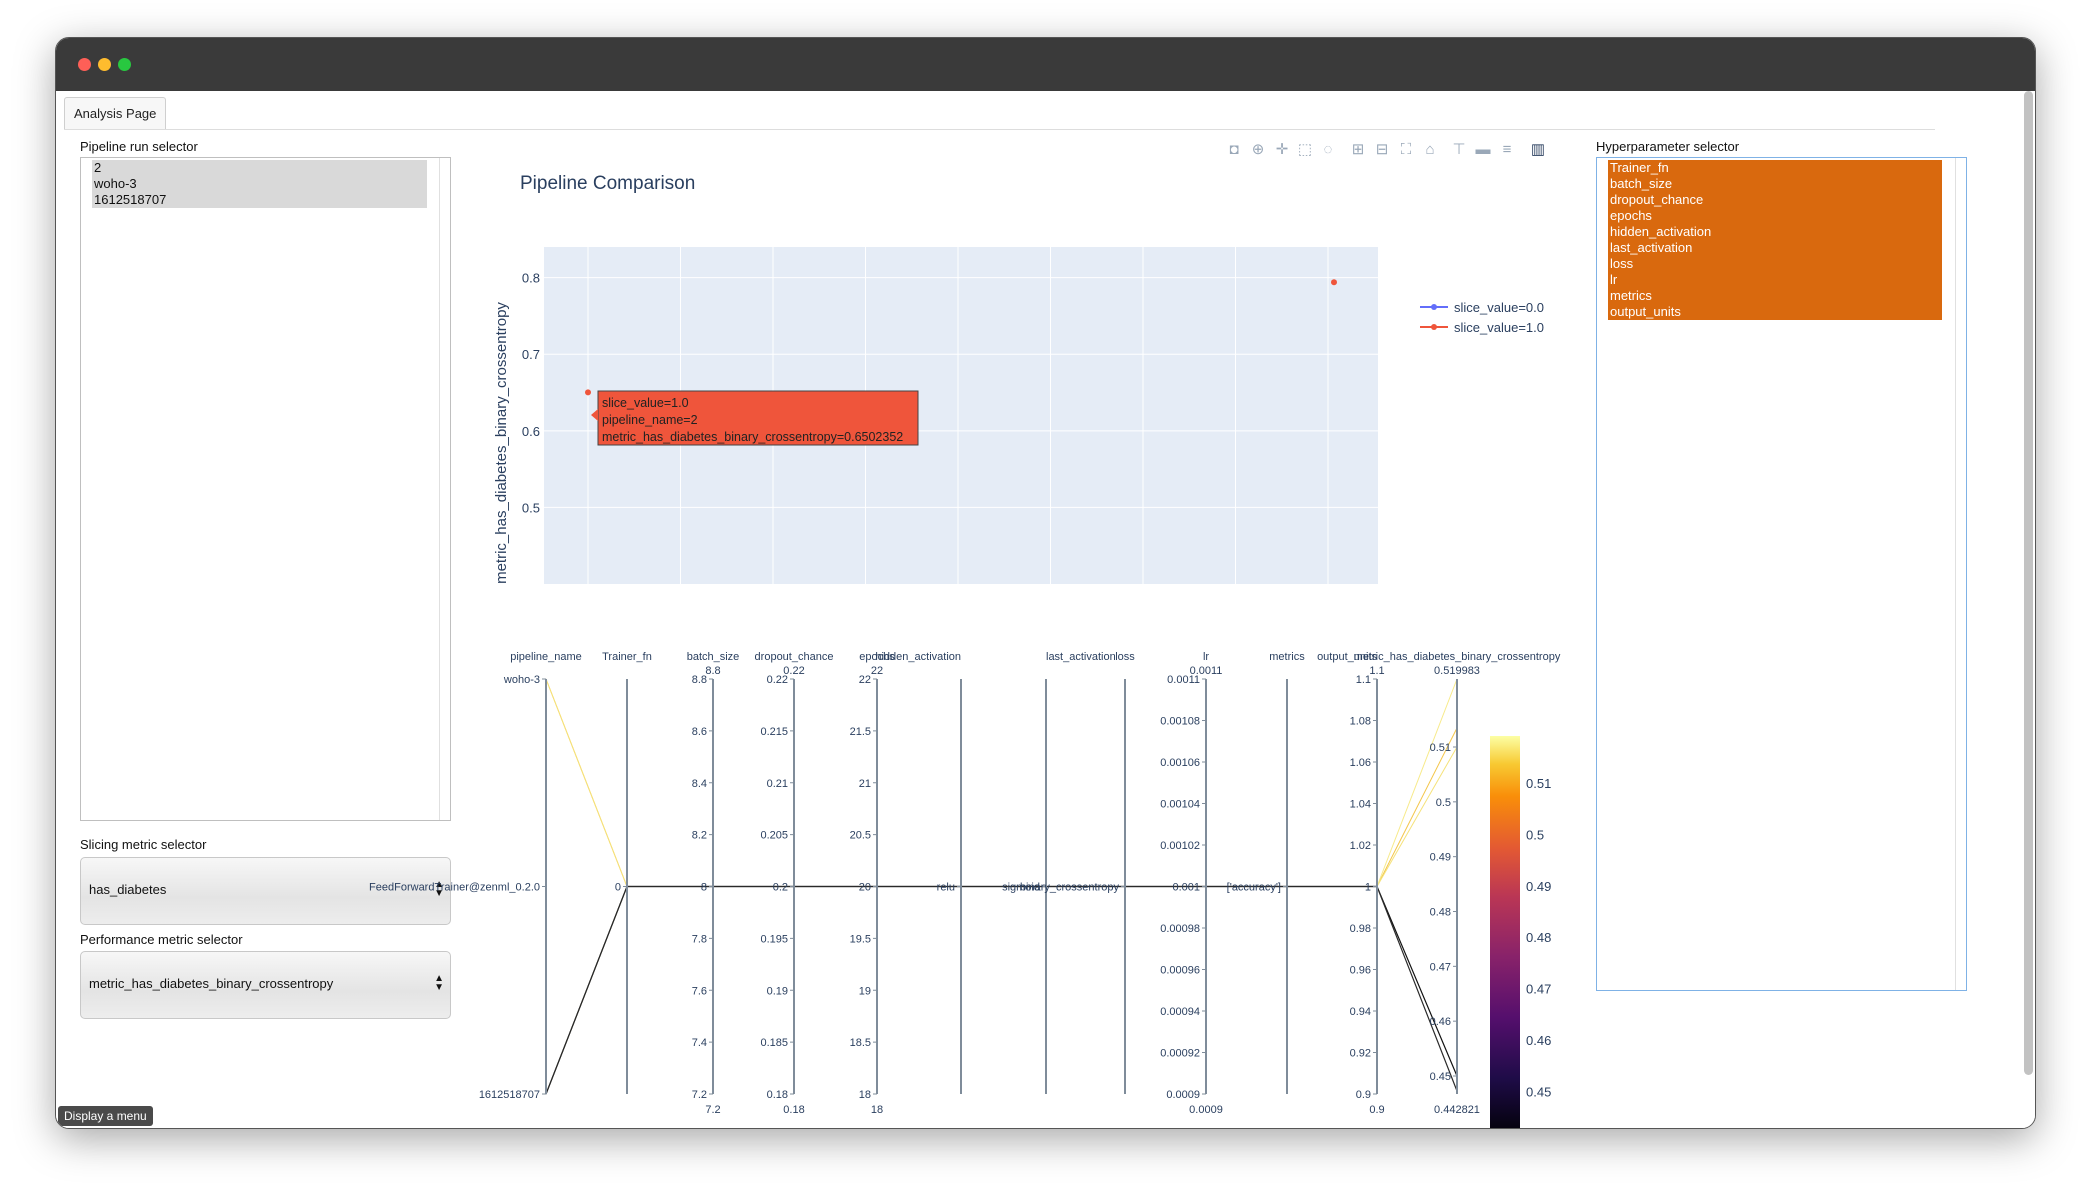 The height and width of the screenshot is (1198, 2084). What do you see at coordinates (999, 129) in the screenshot?
I see `tab-divider` at bounding box center [999, 129].